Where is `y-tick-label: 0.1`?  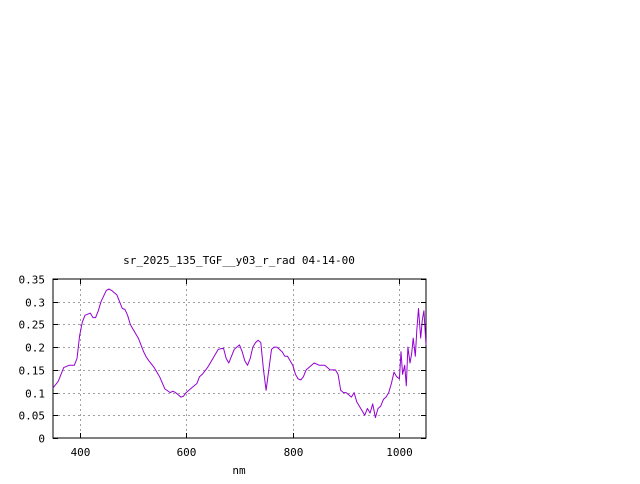 y-tick-label: 0.1 is located at coordinates (35, 394).